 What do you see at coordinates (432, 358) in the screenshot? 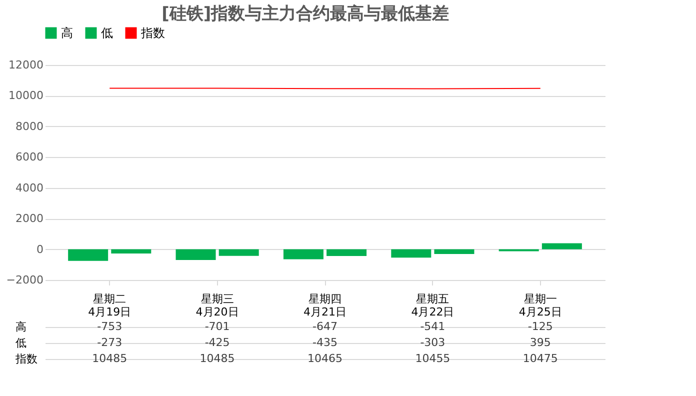
I see `data-label: 10455` at bounding box center [432, 358].